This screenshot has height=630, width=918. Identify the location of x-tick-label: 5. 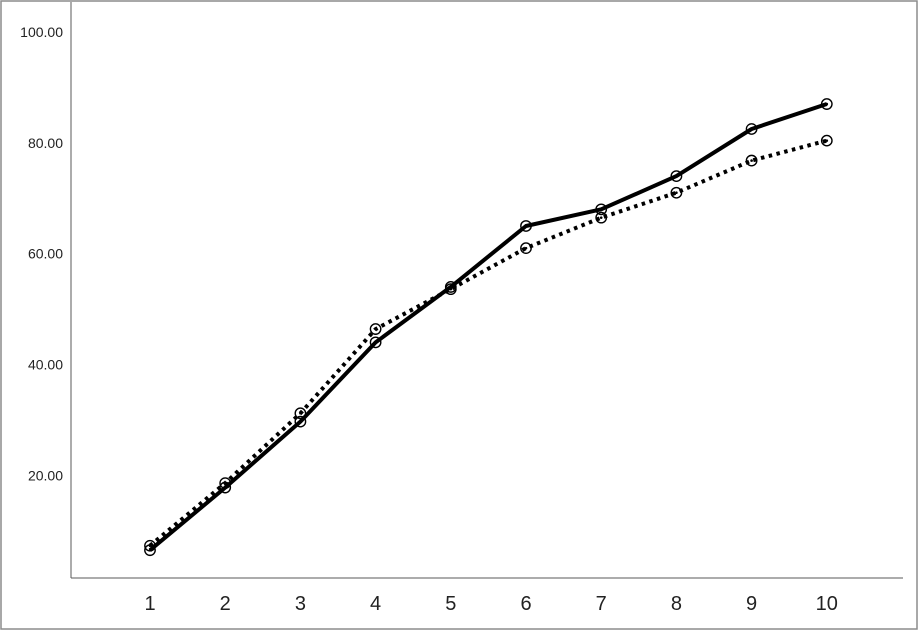
(450, 604).